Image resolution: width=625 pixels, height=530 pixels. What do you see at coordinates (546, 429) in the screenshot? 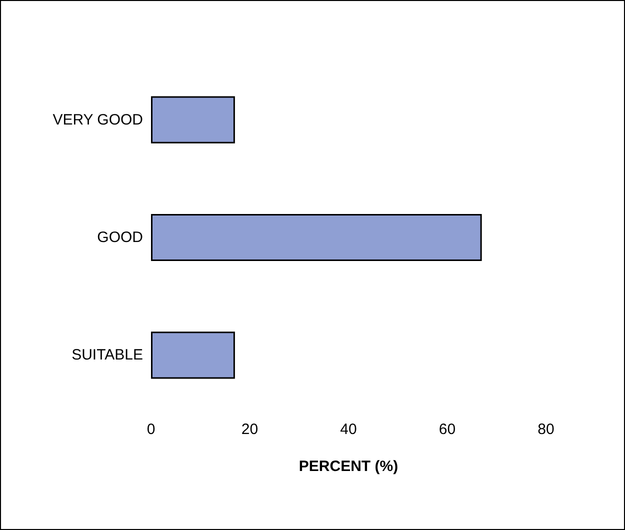
I see `x-tick-label: 80` at bounding box center [546, 429].